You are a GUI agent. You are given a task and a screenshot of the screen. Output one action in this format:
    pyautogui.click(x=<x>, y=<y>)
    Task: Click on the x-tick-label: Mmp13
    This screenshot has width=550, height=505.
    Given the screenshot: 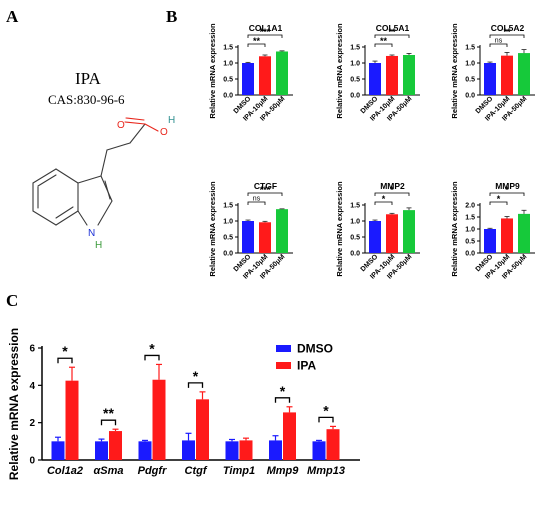 What is the action you would take?
    pyautogui.click(x=326, y=471)
    